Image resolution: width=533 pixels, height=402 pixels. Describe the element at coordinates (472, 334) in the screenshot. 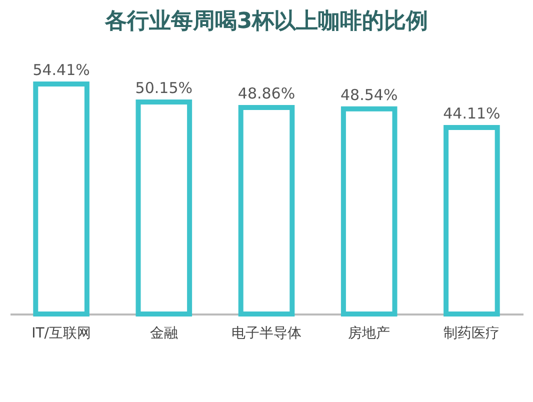

I see `x-tick-label: 制药医疗` at that location.